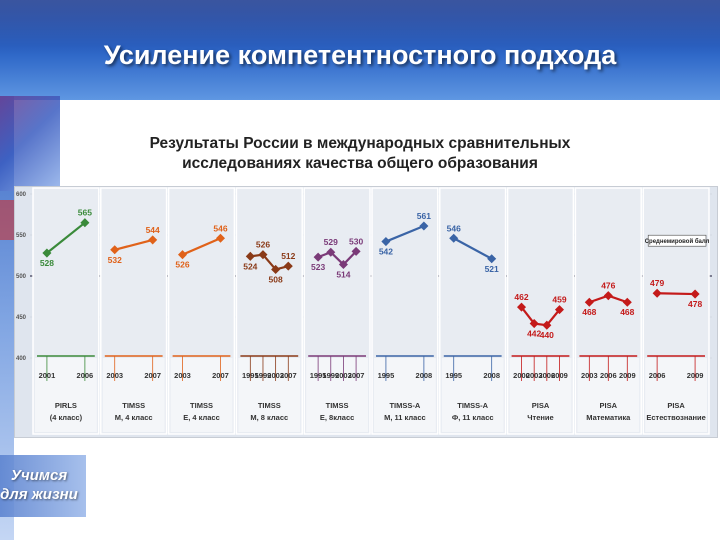  I want to click on group-subname: М, 8 класс, so click(269, 417).